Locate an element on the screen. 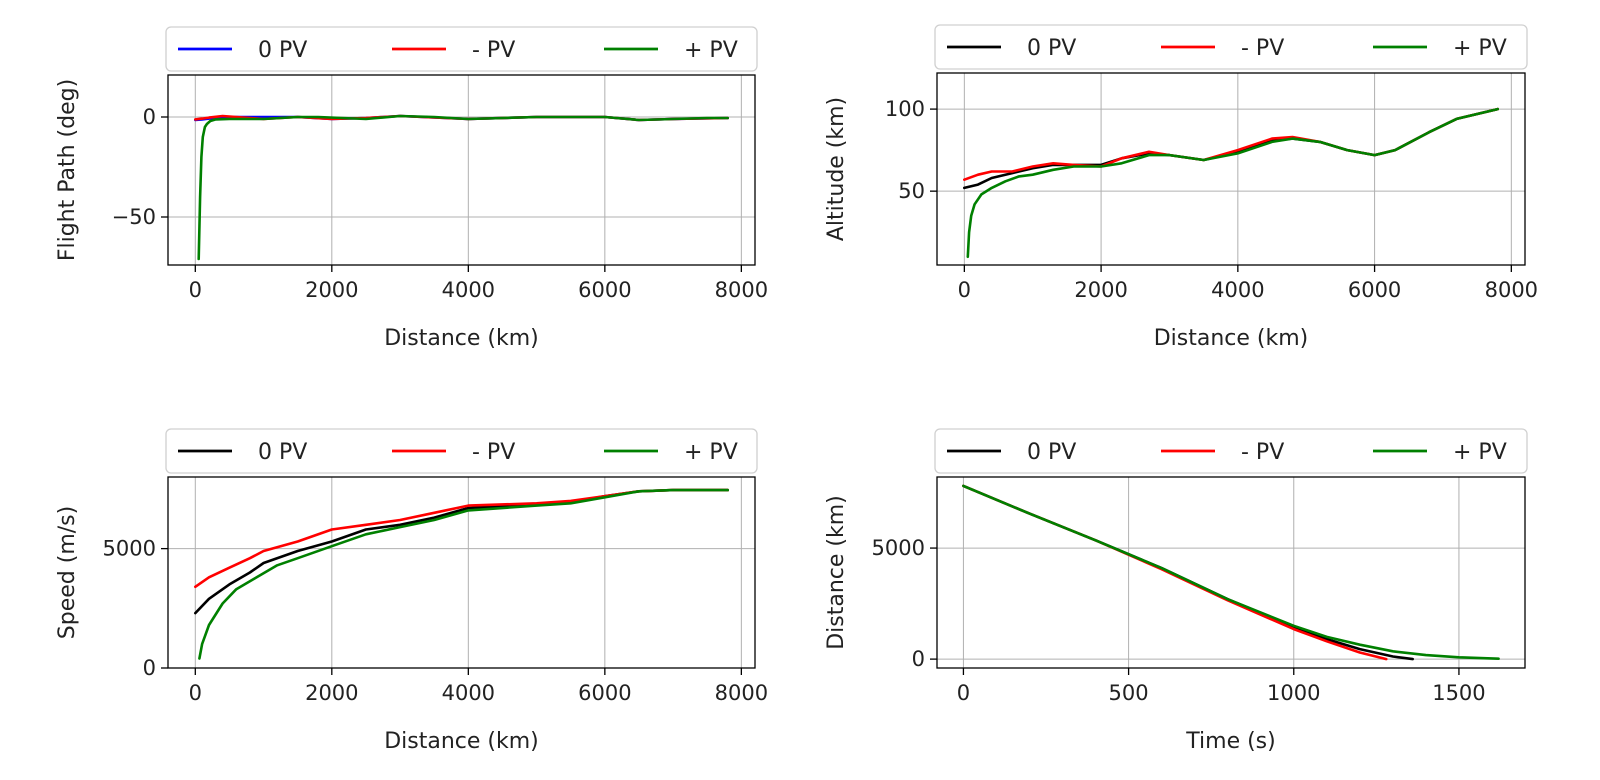 This screenshot has width=1600, height=780. y-tick-label: 50 is located at coordinates (911, 191).